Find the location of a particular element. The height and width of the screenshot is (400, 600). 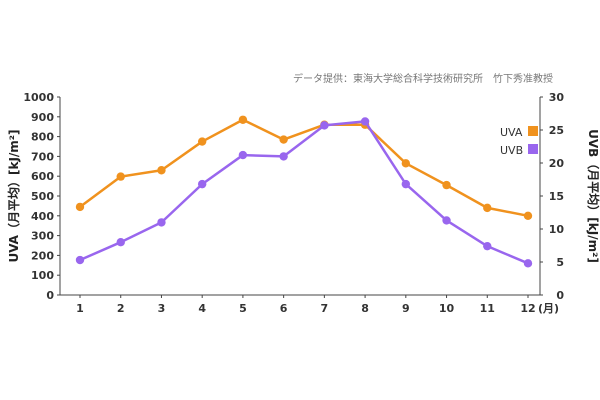

left-tick-label: 800 is located at coordinates (42, 137).